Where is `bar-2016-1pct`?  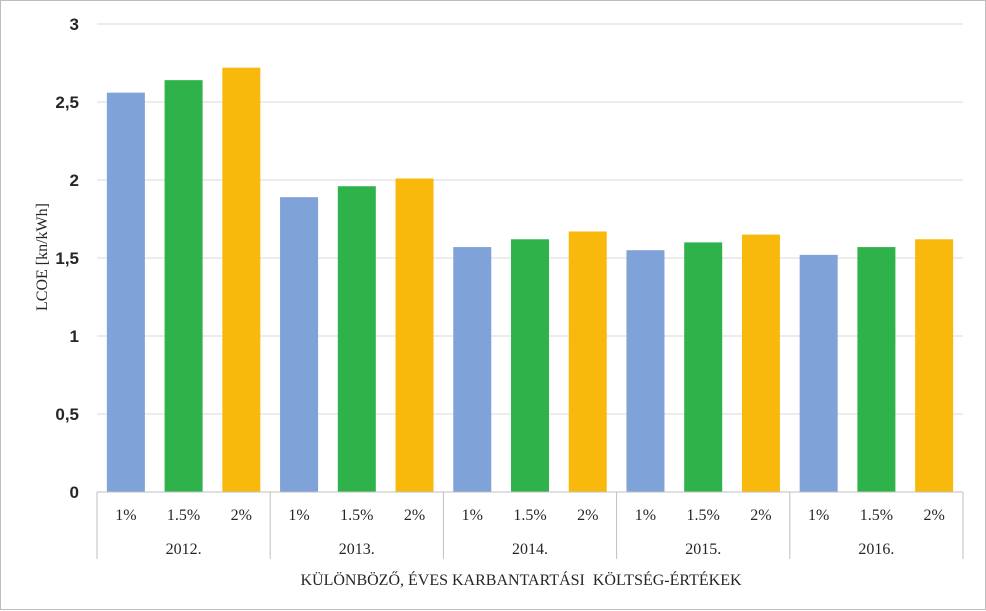 bar-2016-1pct is located at coordinates (818, 373).